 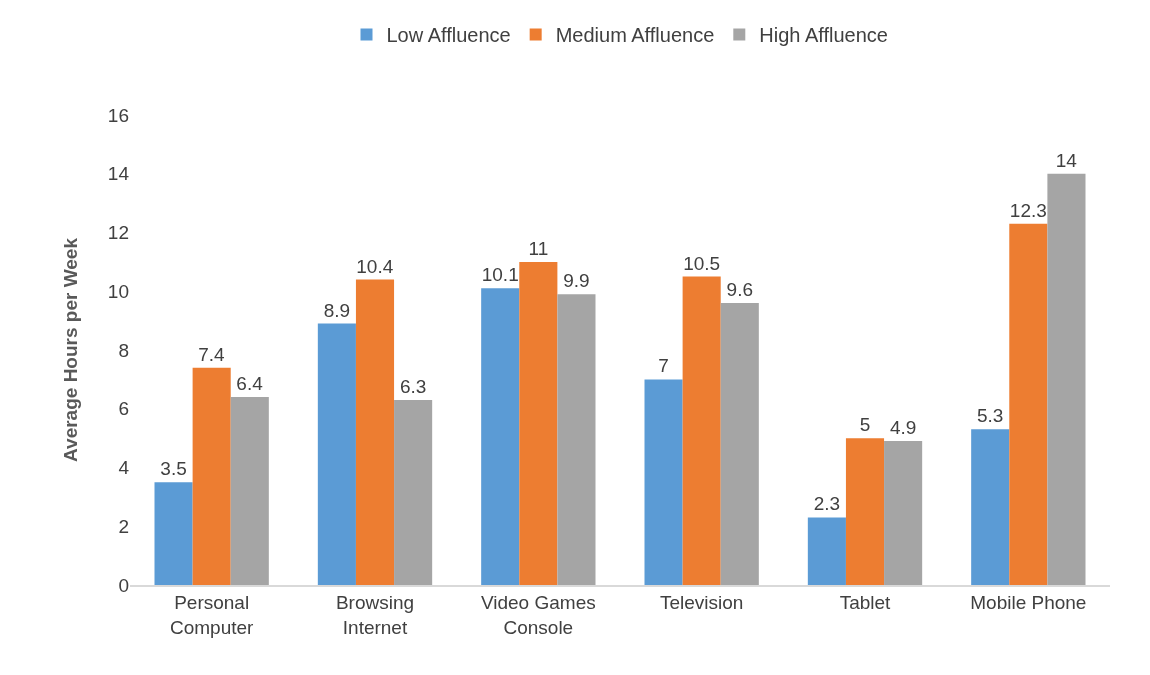 I want to click on x-tick-label: Video Games Console, so click(x=538, y=615).